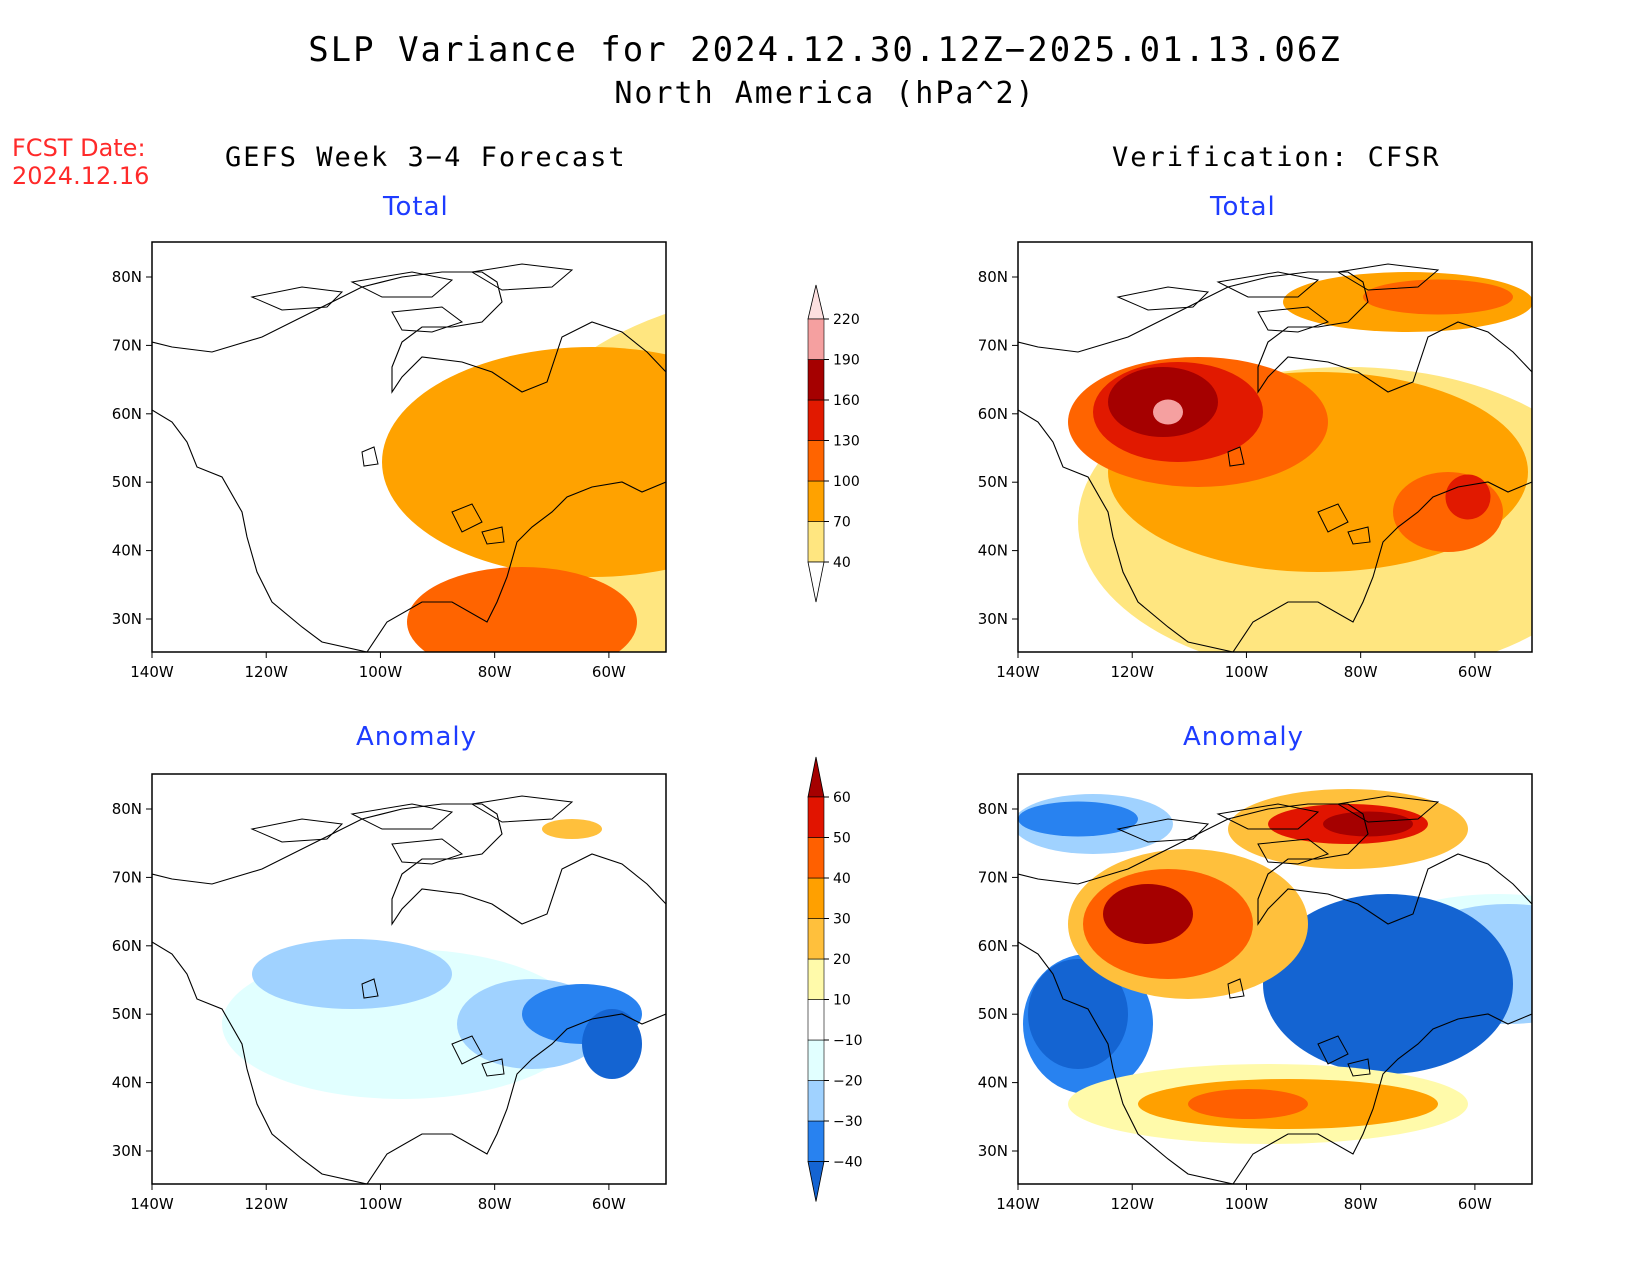  I want to click on colorbar-label: 10, so click(842, 1001).